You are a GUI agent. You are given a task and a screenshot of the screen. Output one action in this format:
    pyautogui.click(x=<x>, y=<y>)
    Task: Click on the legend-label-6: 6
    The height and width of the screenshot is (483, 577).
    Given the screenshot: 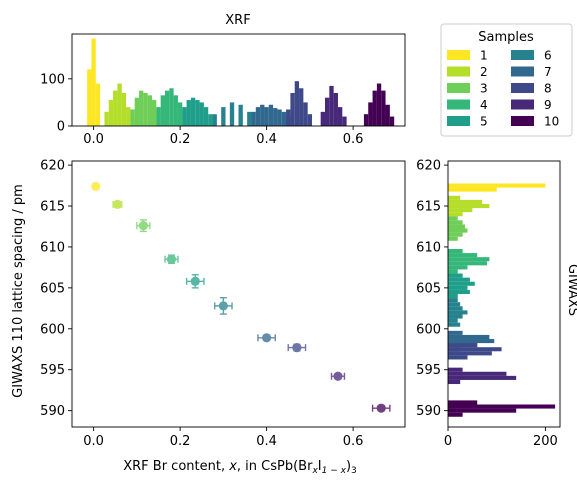 What is the action you would take?
    pyautogui.click(x=548, y=56)
    